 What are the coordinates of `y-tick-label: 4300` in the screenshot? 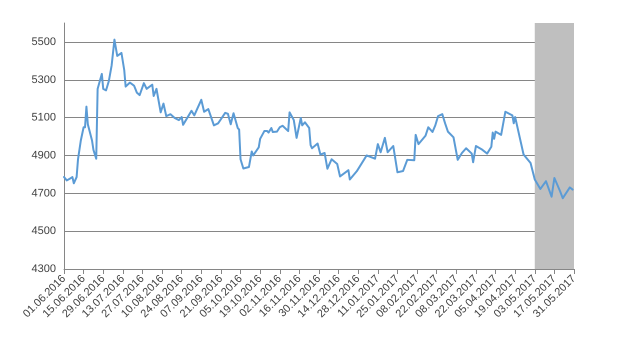 It's located at (44, 269).